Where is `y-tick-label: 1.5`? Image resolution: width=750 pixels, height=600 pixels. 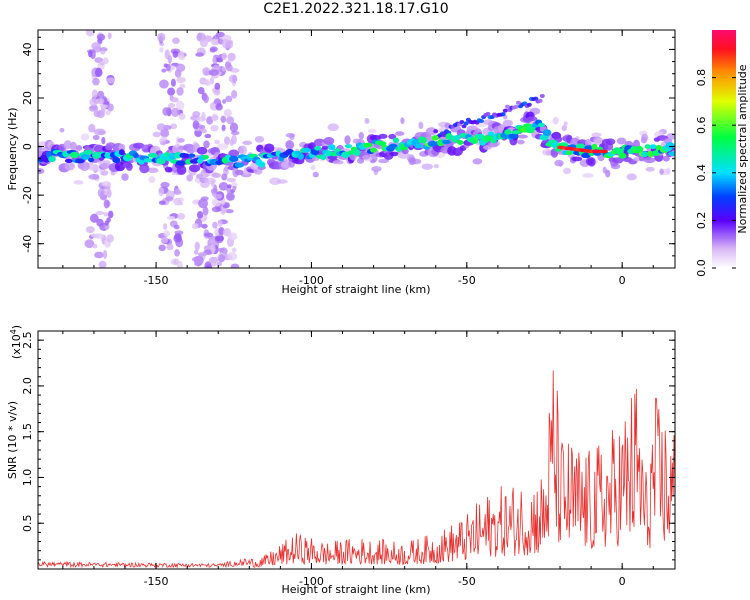 y-tick-label: 1.5 is located at coordinates (27, 432).